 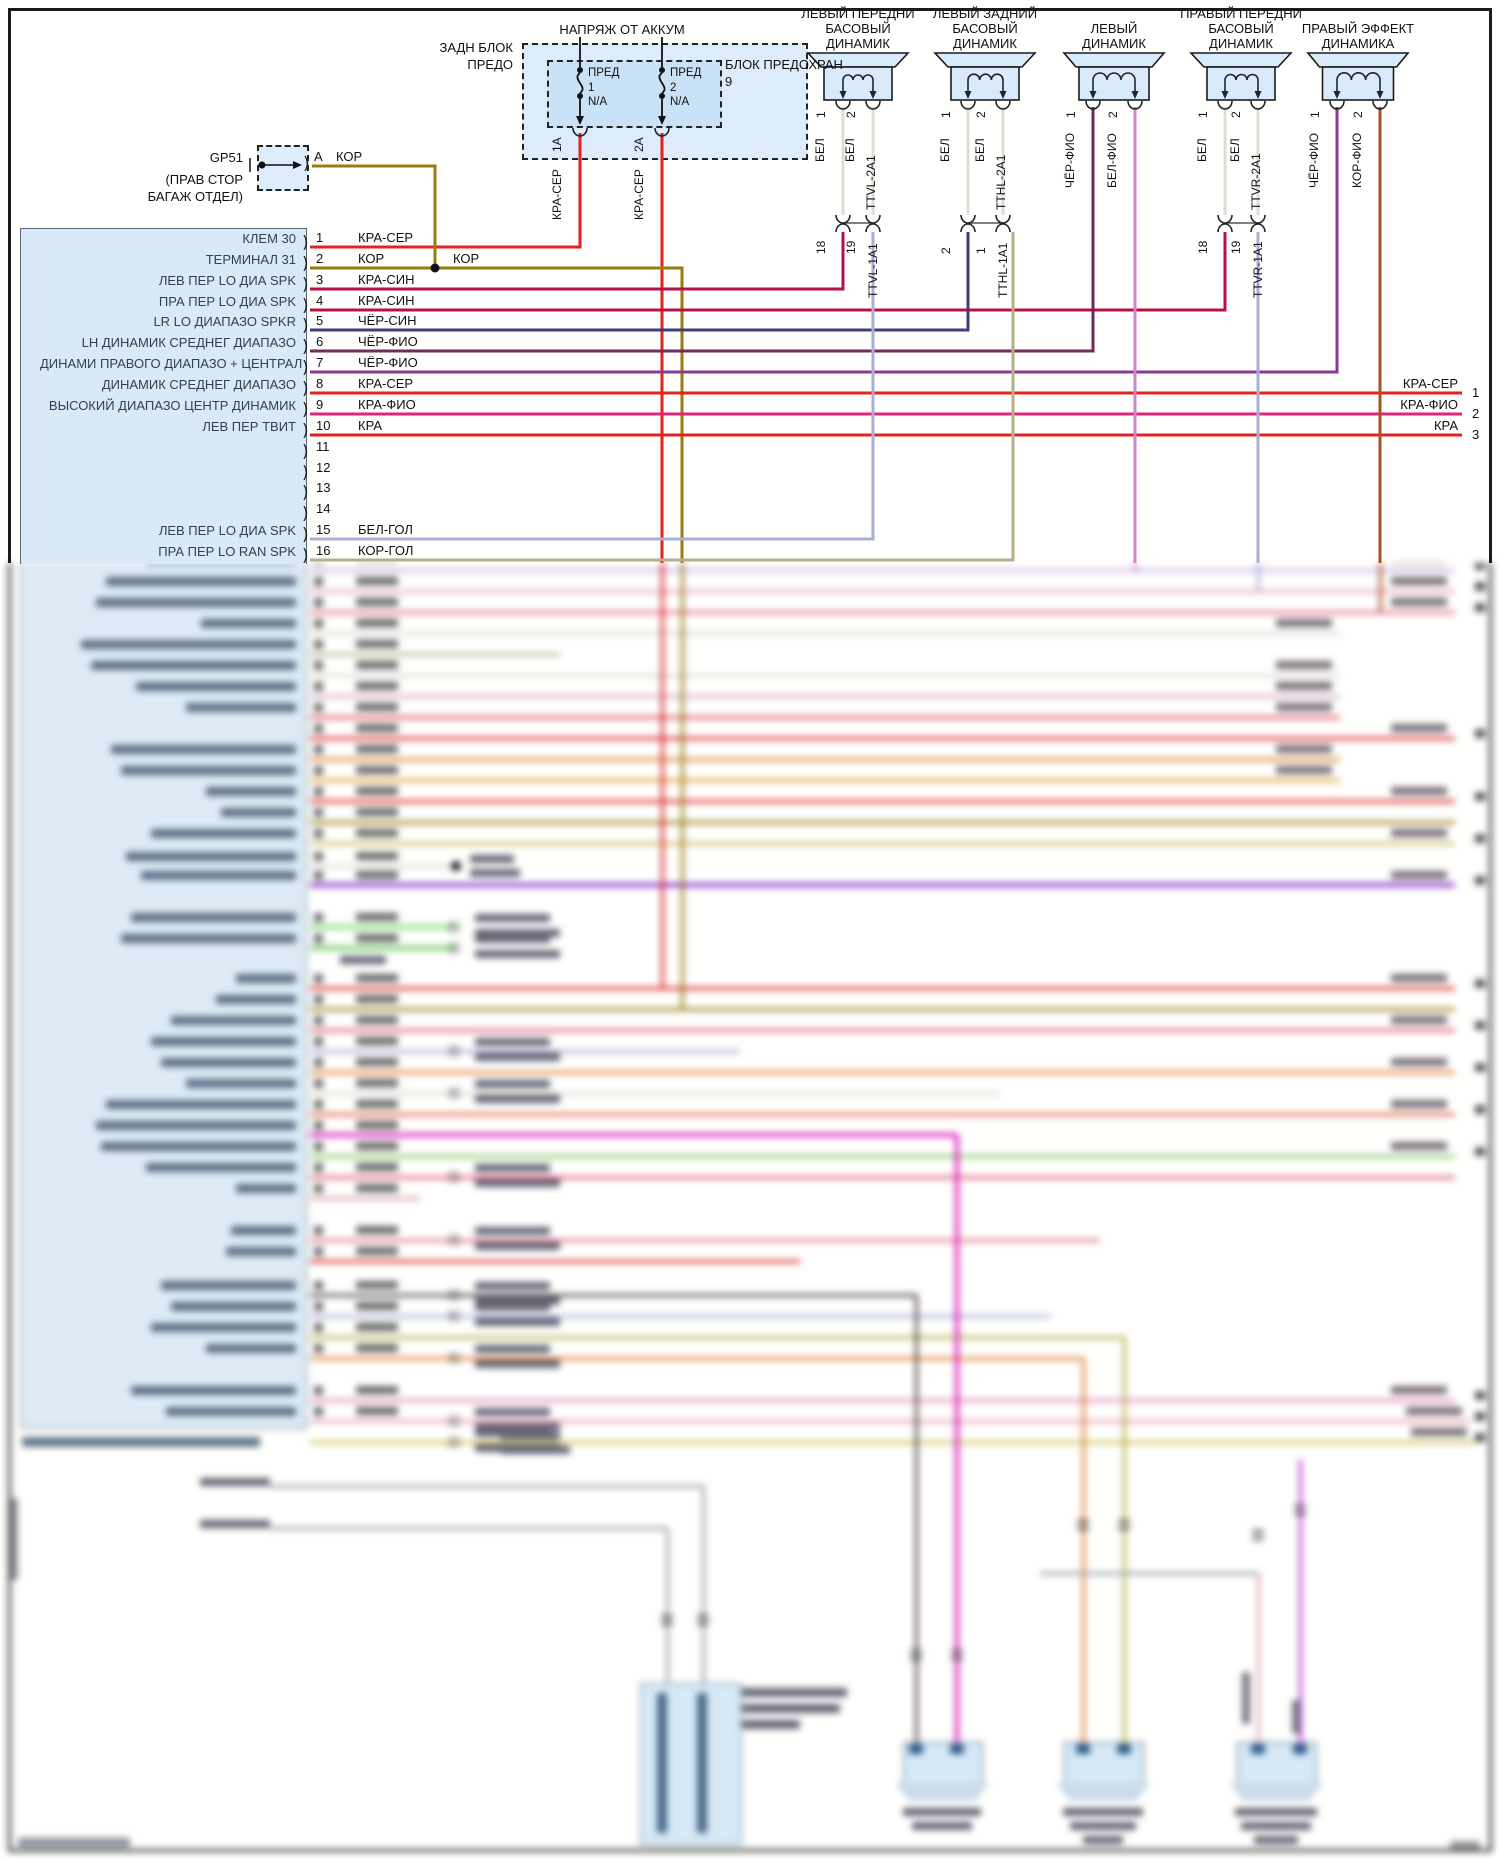 What do you see at coordinates (323, 446) in the screenshot?
I see `pin-number: 11` at bounding box center [323, 446].